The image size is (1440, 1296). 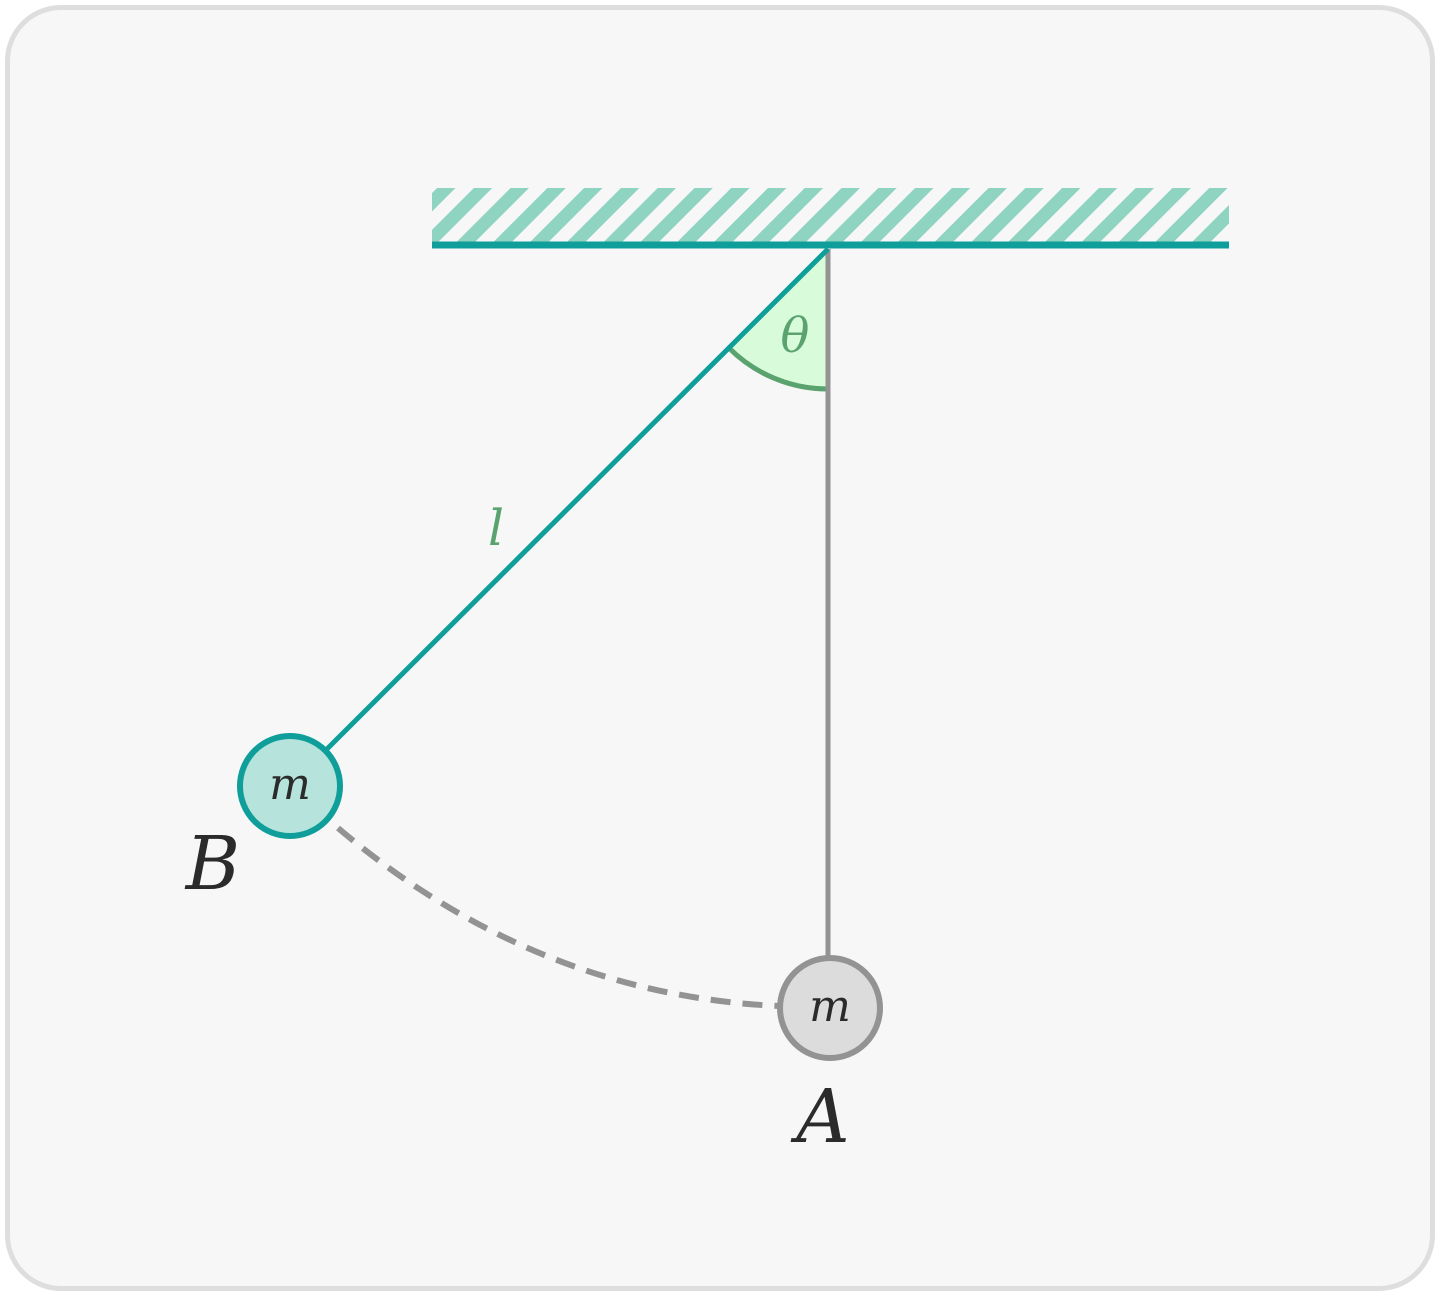 I want to click on ceiling-hatch, so click(x=830, y=215).